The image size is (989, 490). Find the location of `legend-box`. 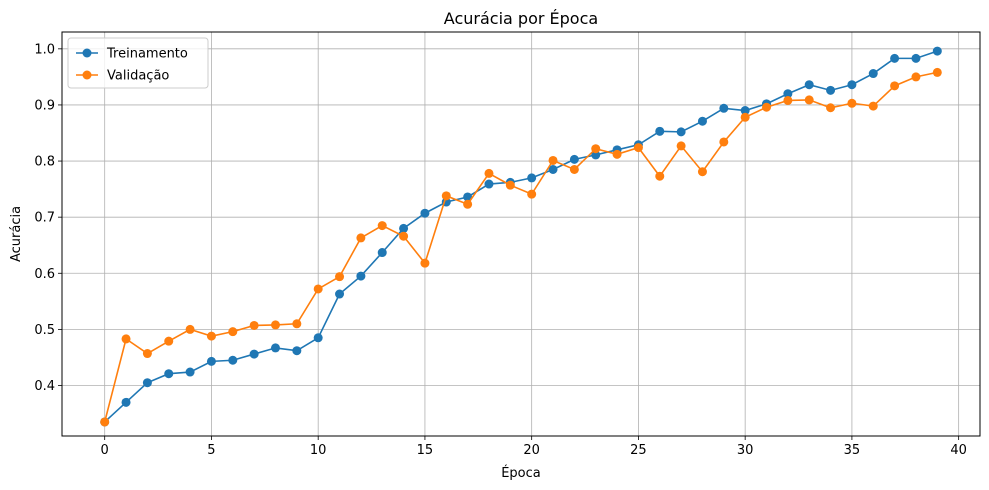

legend-box is located at coordinates (138, 63).